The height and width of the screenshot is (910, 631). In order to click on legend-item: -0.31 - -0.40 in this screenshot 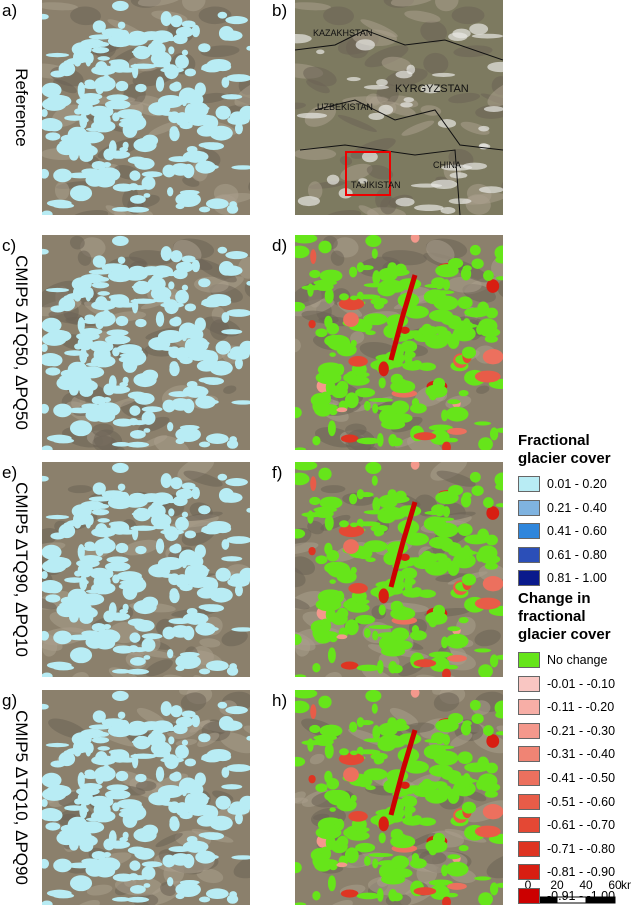, I will do `click(574, 754)`.